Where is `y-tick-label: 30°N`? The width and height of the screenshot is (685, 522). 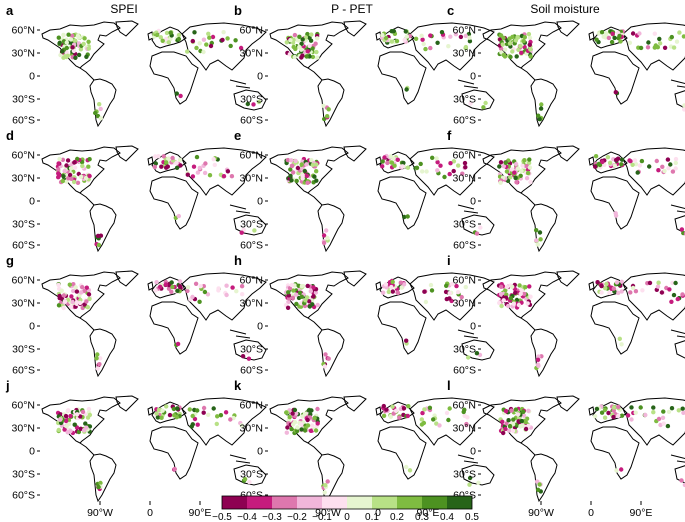
y-tick-label: 30°N is located at coordinates (23, 179).